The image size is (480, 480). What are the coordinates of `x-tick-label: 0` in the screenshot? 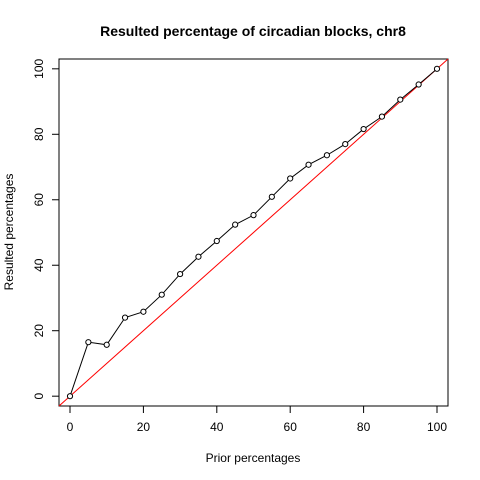 It's located at (70, 427).